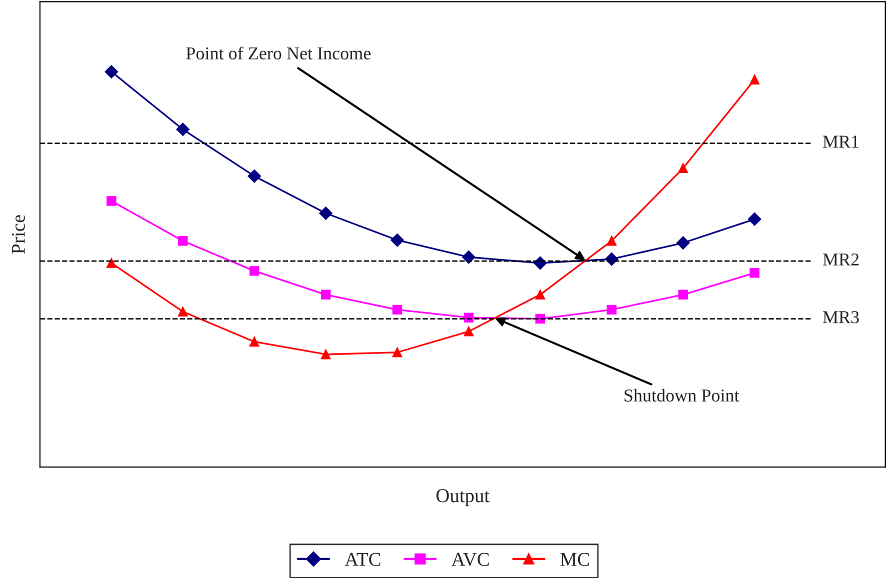 The width and height of the screenshot is (888, 578). I want to click on legend-label: MC, so click(575, 559).